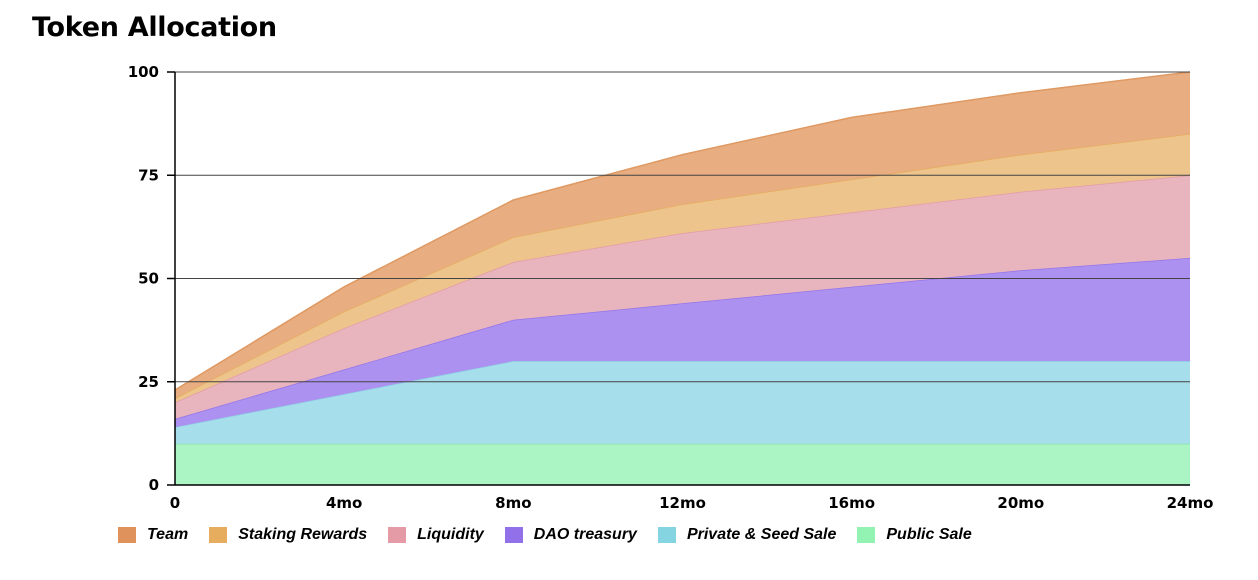 The image size is (1258, 580). I want to click on legend-item-public-sale: Public Sale, so click(914, 535).